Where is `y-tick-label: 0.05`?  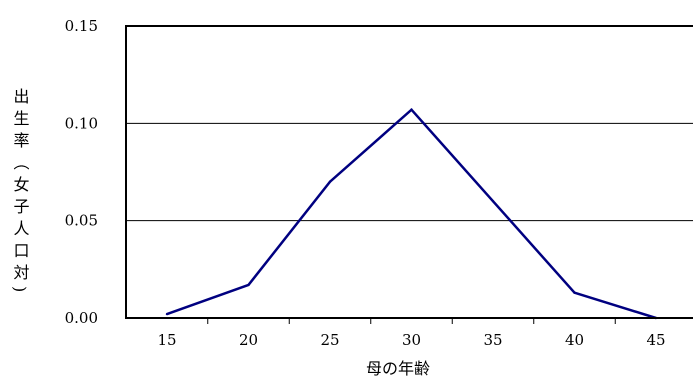 y-tick-label: 0.05 is located at coordinates (81, 221).